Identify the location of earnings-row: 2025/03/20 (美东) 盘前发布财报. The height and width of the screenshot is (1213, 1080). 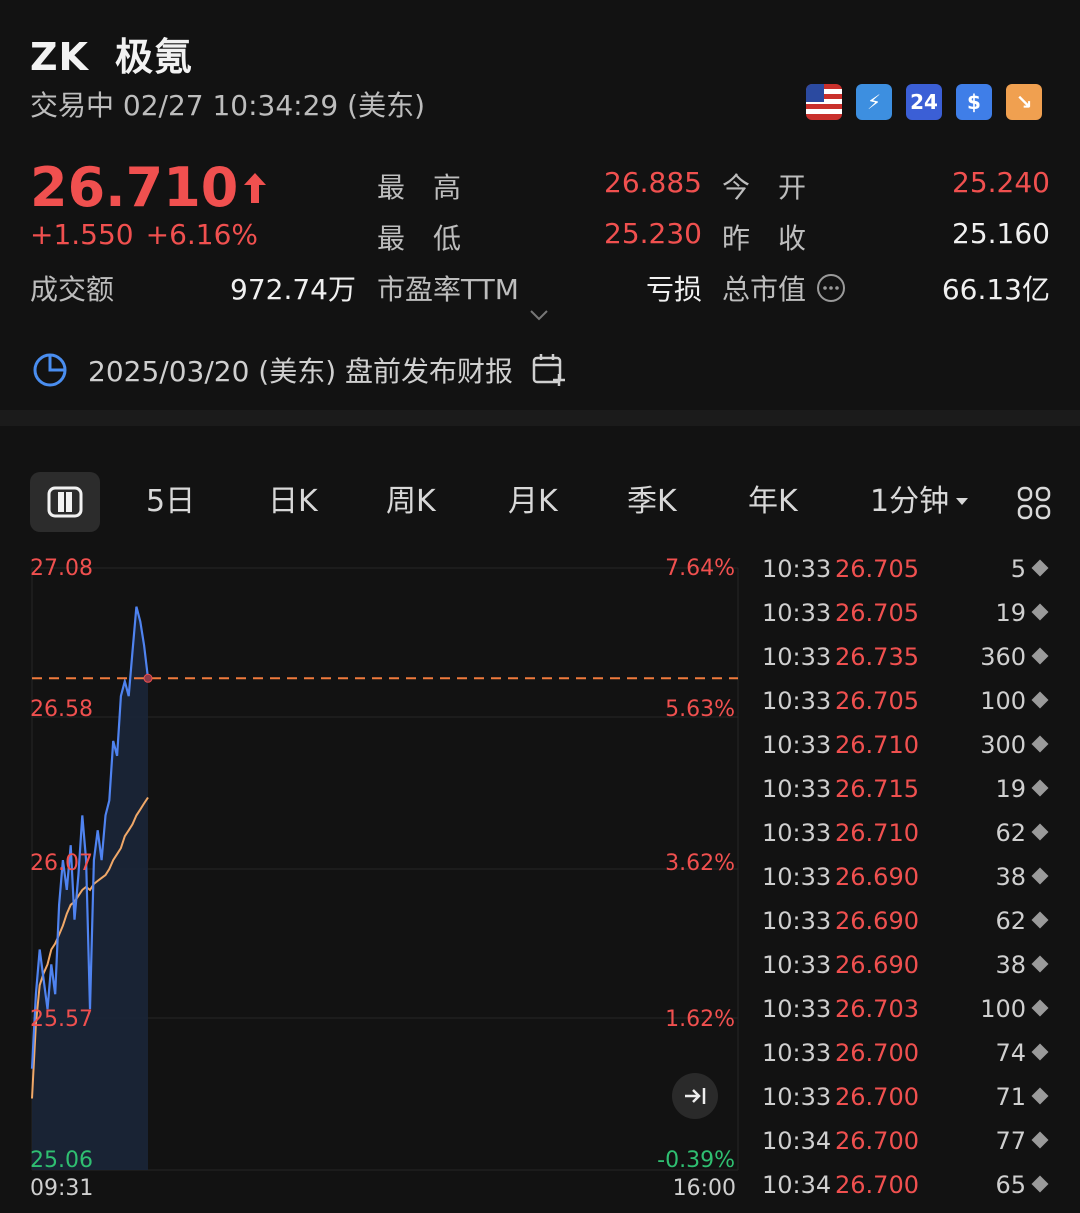
(298, 370).